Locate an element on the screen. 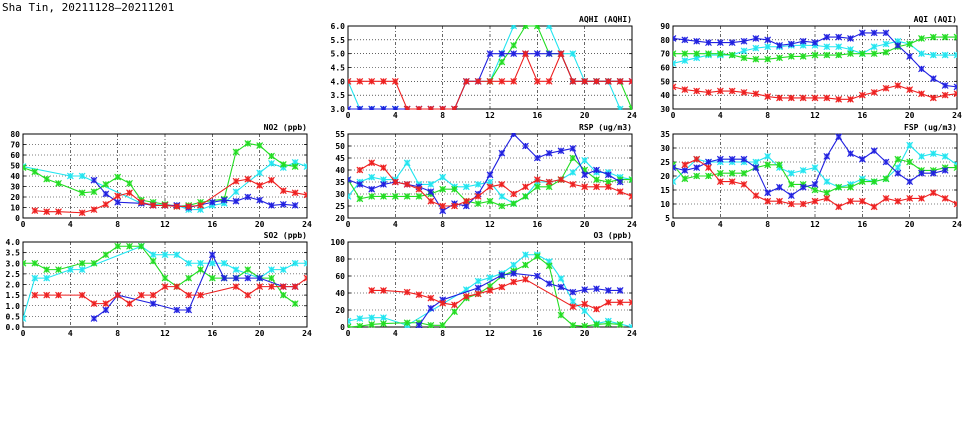  y-tick-label: 25 is located at coordinates (340, 206).